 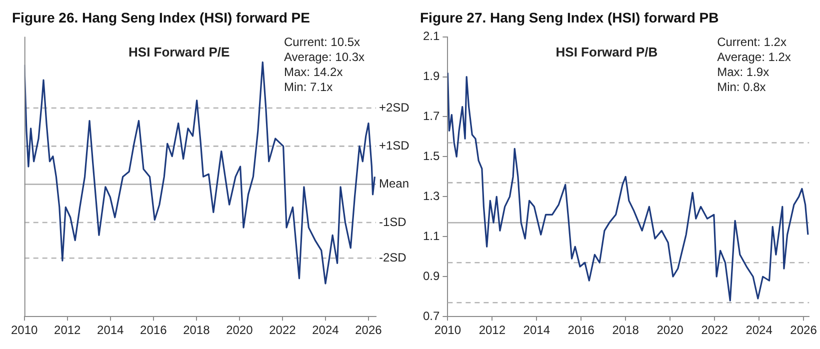 What do you see at coordinates (313, 72) in the screenshot?
I see `annotation: Max: 14.2x` at bounding box center [313, 72].